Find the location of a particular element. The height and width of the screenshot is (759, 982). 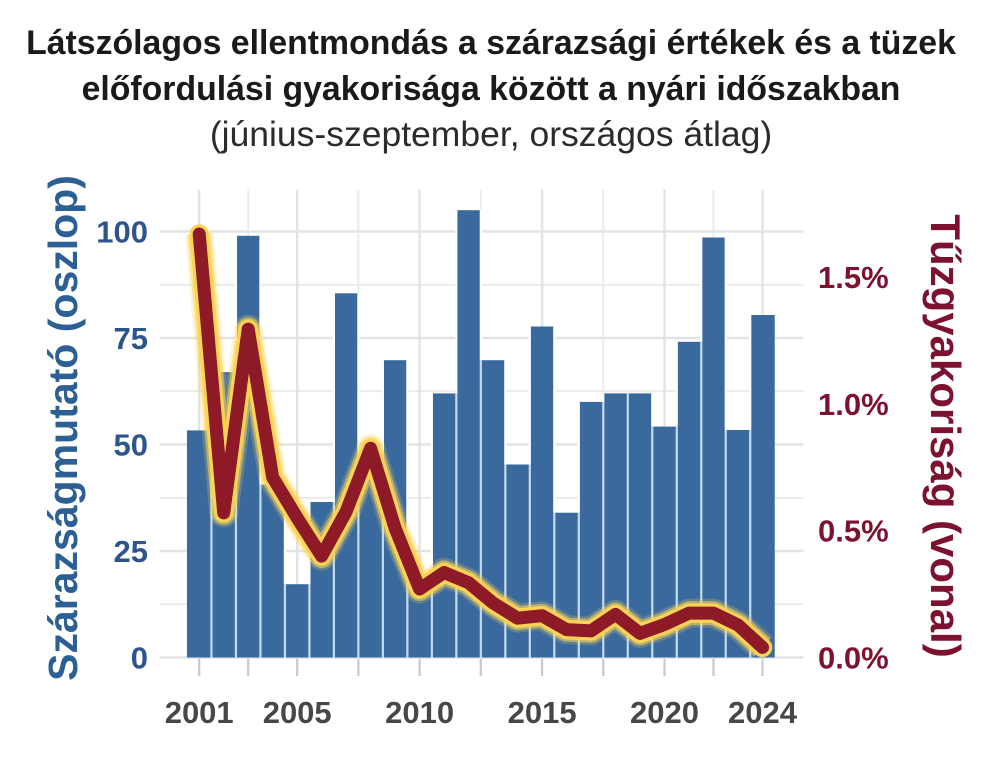

svg-text: 0.0% is located at coordinates (853, 658).